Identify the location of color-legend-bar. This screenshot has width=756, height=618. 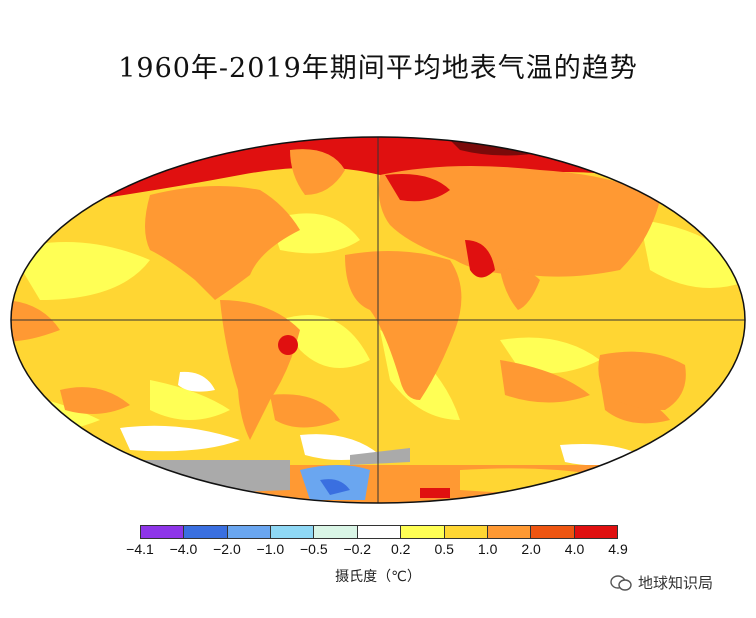
(379, 532).